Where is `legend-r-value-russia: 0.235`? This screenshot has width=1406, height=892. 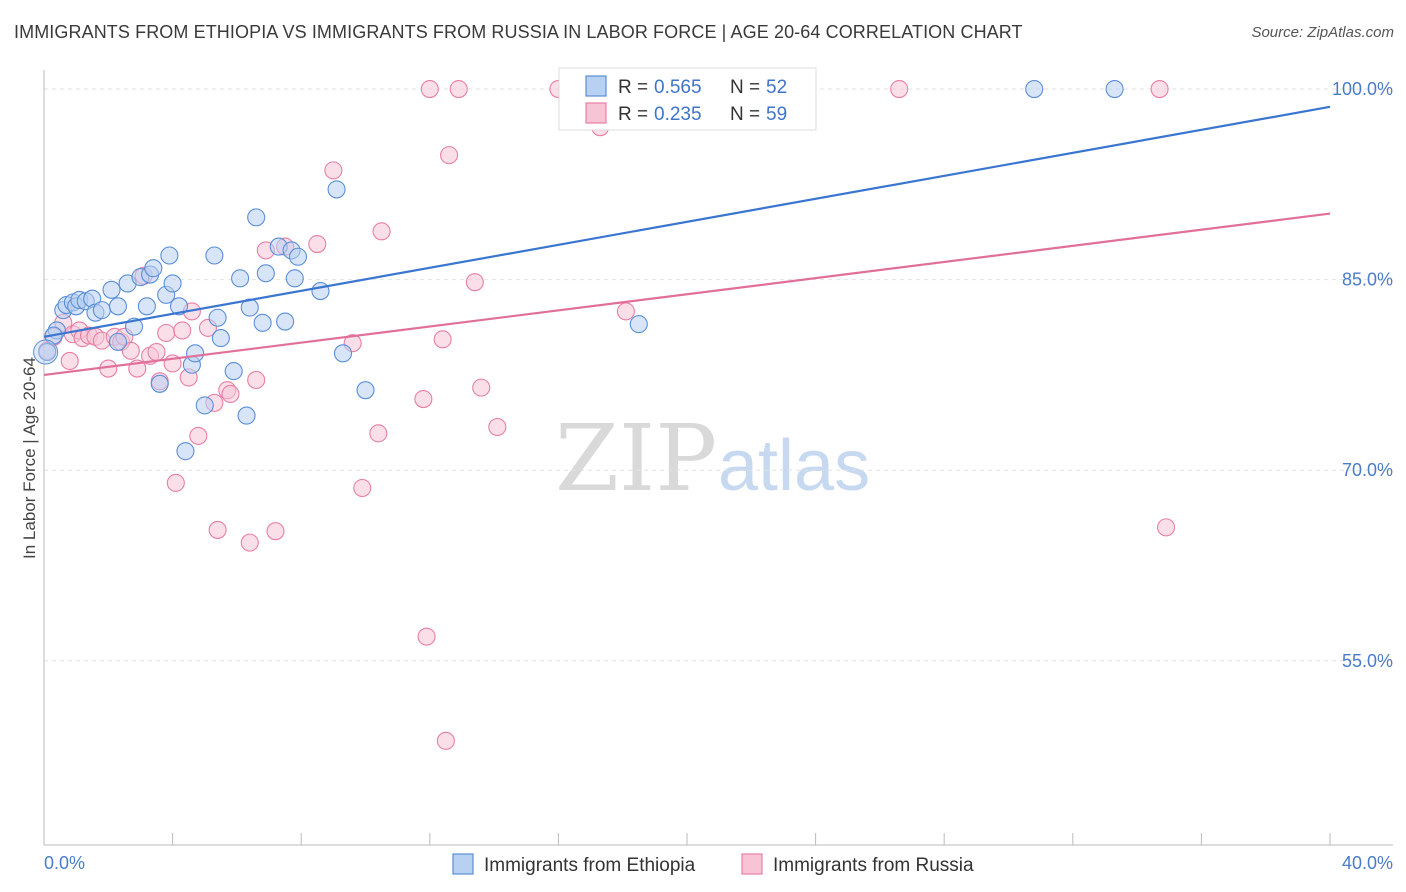 legend-r-value-russia: 0.235 is located at coordinates (678, 114).